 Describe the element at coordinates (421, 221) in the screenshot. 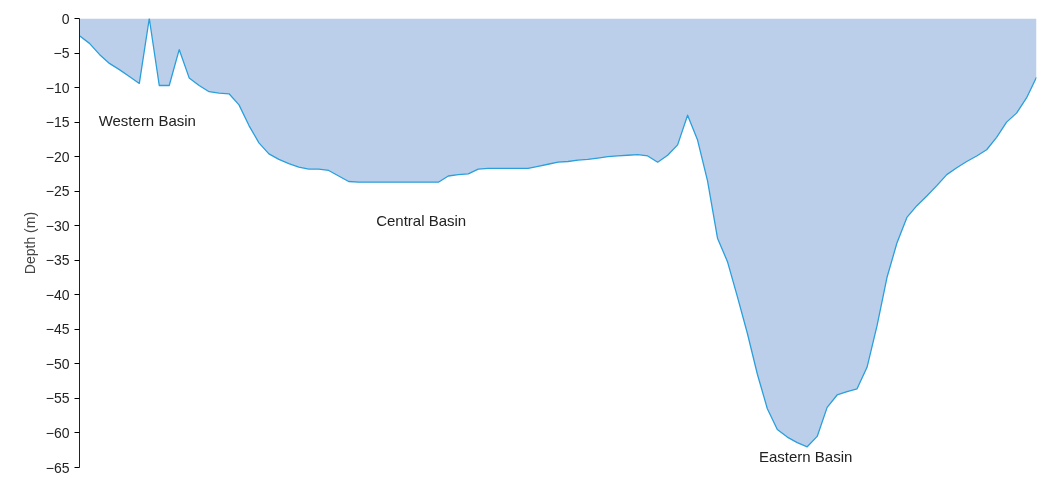

I see `annotation: Central Basin` at that location.